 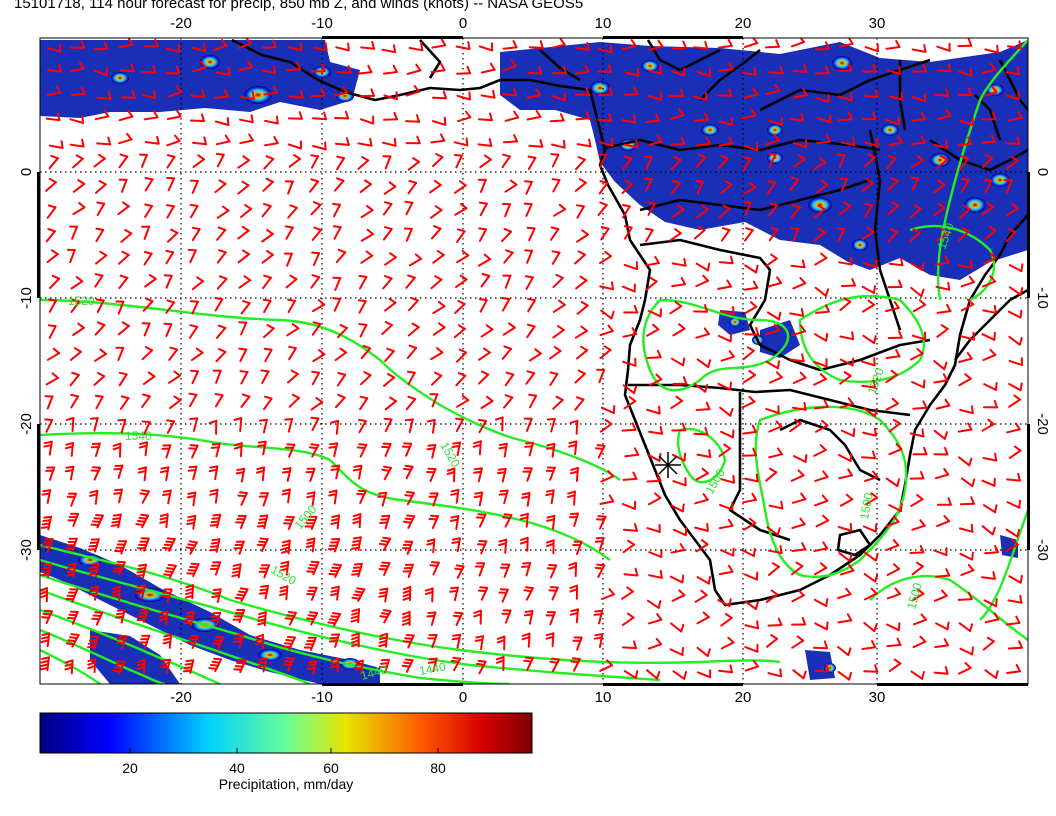 What do you see at coordinates (527, 697) in the screenshot?
I see `bottom-lon-labels: -20 -10 0 10 20 30` at bounding box center [527, 697].